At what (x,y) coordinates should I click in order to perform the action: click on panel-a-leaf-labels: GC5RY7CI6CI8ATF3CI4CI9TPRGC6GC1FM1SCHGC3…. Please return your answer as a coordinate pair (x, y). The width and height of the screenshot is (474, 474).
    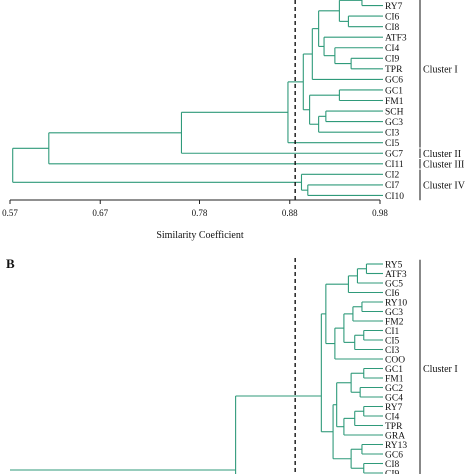
    Looking at the image, I should click on (396, 101).